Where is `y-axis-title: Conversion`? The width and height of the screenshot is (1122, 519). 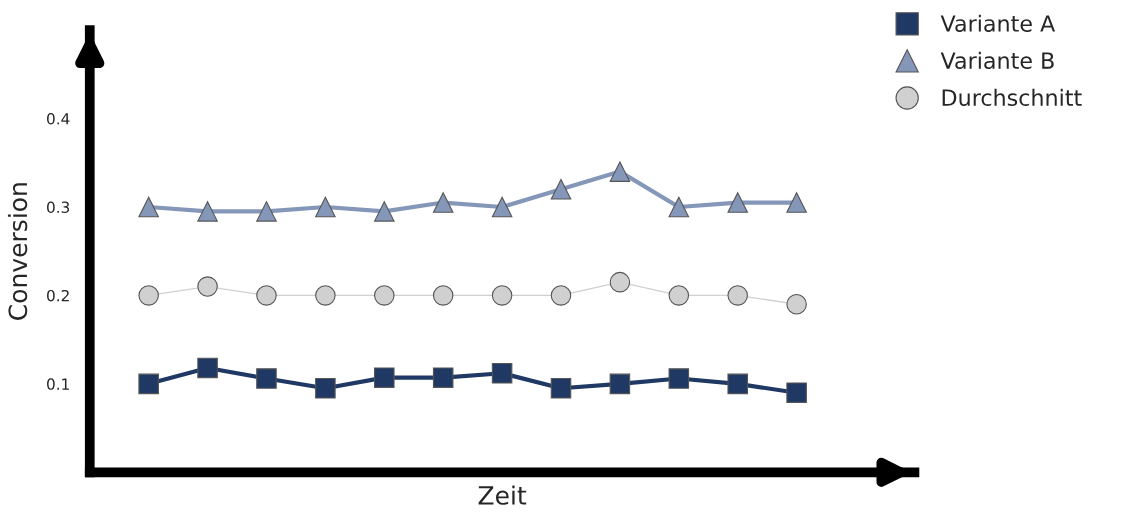 y-axis-title: Conversion is located at coordinates (17, 251).